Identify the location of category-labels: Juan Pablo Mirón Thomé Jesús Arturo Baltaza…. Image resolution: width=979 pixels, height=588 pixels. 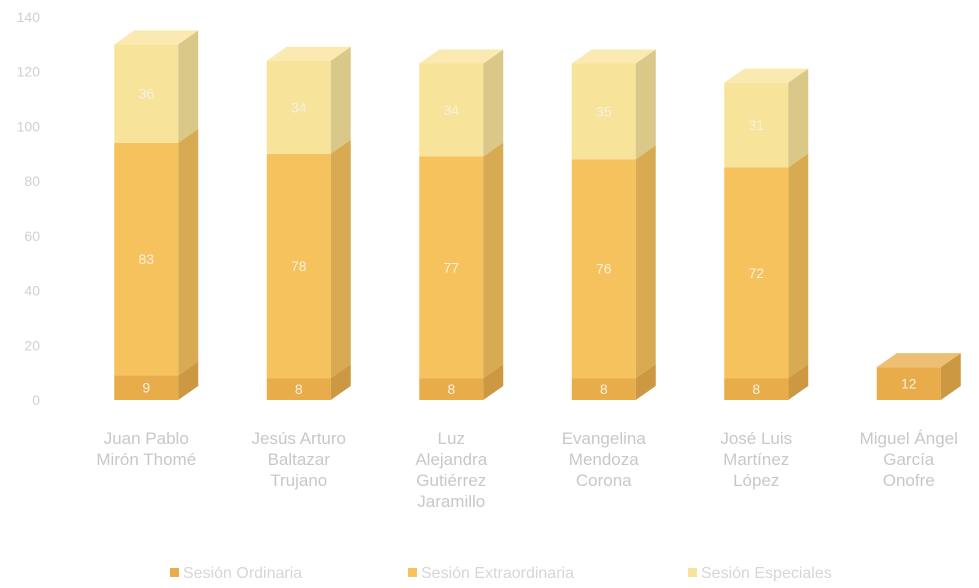
(527, 470).